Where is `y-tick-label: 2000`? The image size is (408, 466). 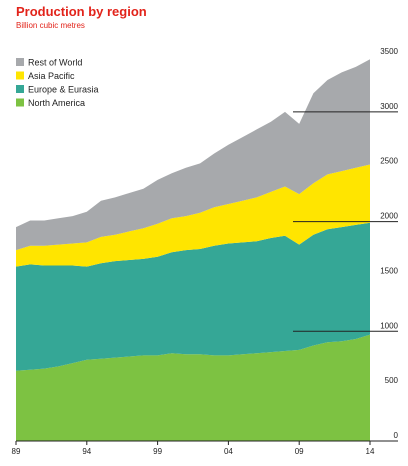
y-tick-label: 2000 is located at coordinates (389, 216).